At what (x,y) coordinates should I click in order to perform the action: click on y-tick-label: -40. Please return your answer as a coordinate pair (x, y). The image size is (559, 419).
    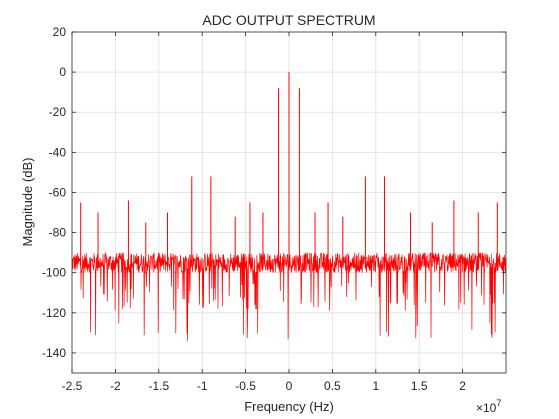
    Looking at the image, I should click on (58, 152).